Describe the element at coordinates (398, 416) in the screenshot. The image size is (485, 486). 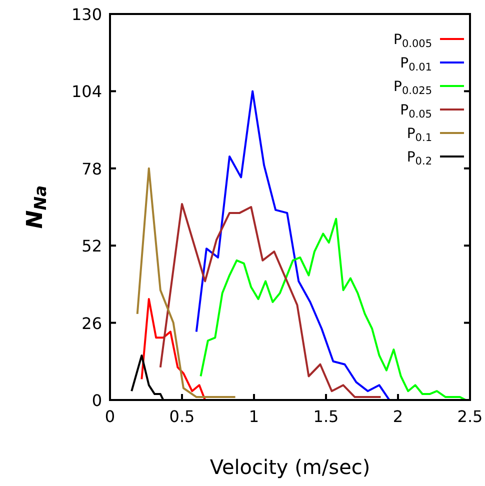
I see `x-tick-label: 2` at that location.